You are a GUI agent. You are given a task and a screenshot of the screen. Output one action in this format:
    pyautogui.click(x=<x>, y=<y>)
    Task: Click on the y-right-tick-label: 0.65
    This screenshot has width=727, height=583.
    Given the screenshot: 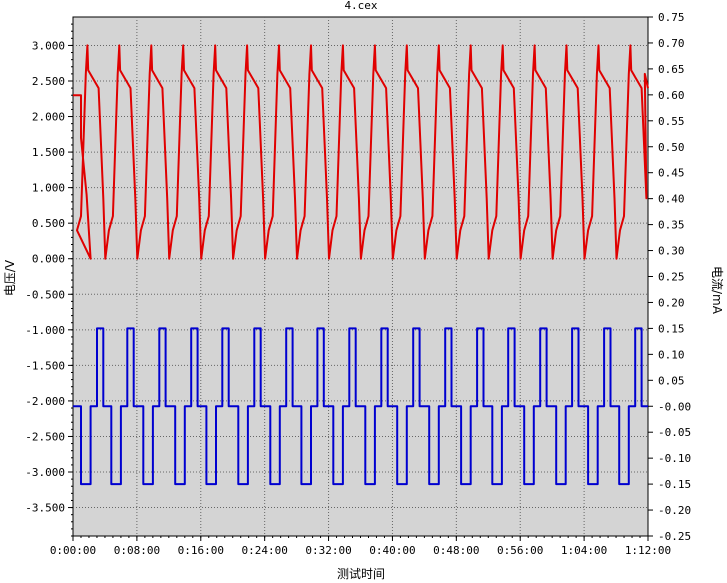 What is the action you would take?
    pyautogui.click(x=671, y=69)
    